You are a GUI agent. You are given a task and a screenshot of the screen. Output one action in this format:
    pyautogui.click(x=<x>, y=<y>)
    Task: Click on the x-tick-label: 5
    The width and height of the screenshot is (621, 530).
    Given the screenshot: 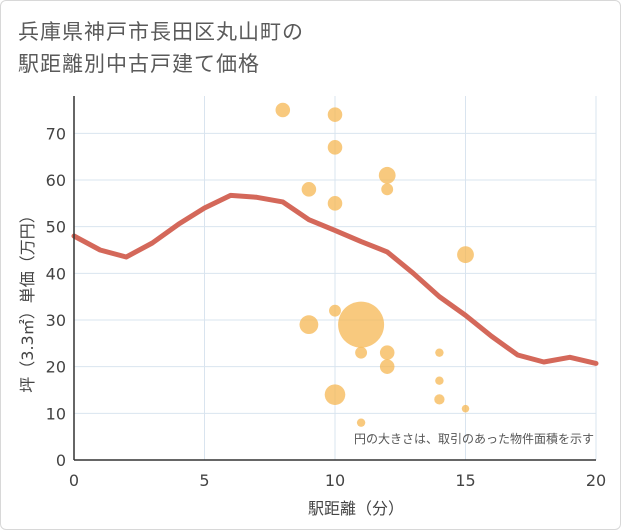 What is the action you would take?
    pyautogui.click(x=204, y=480)
    